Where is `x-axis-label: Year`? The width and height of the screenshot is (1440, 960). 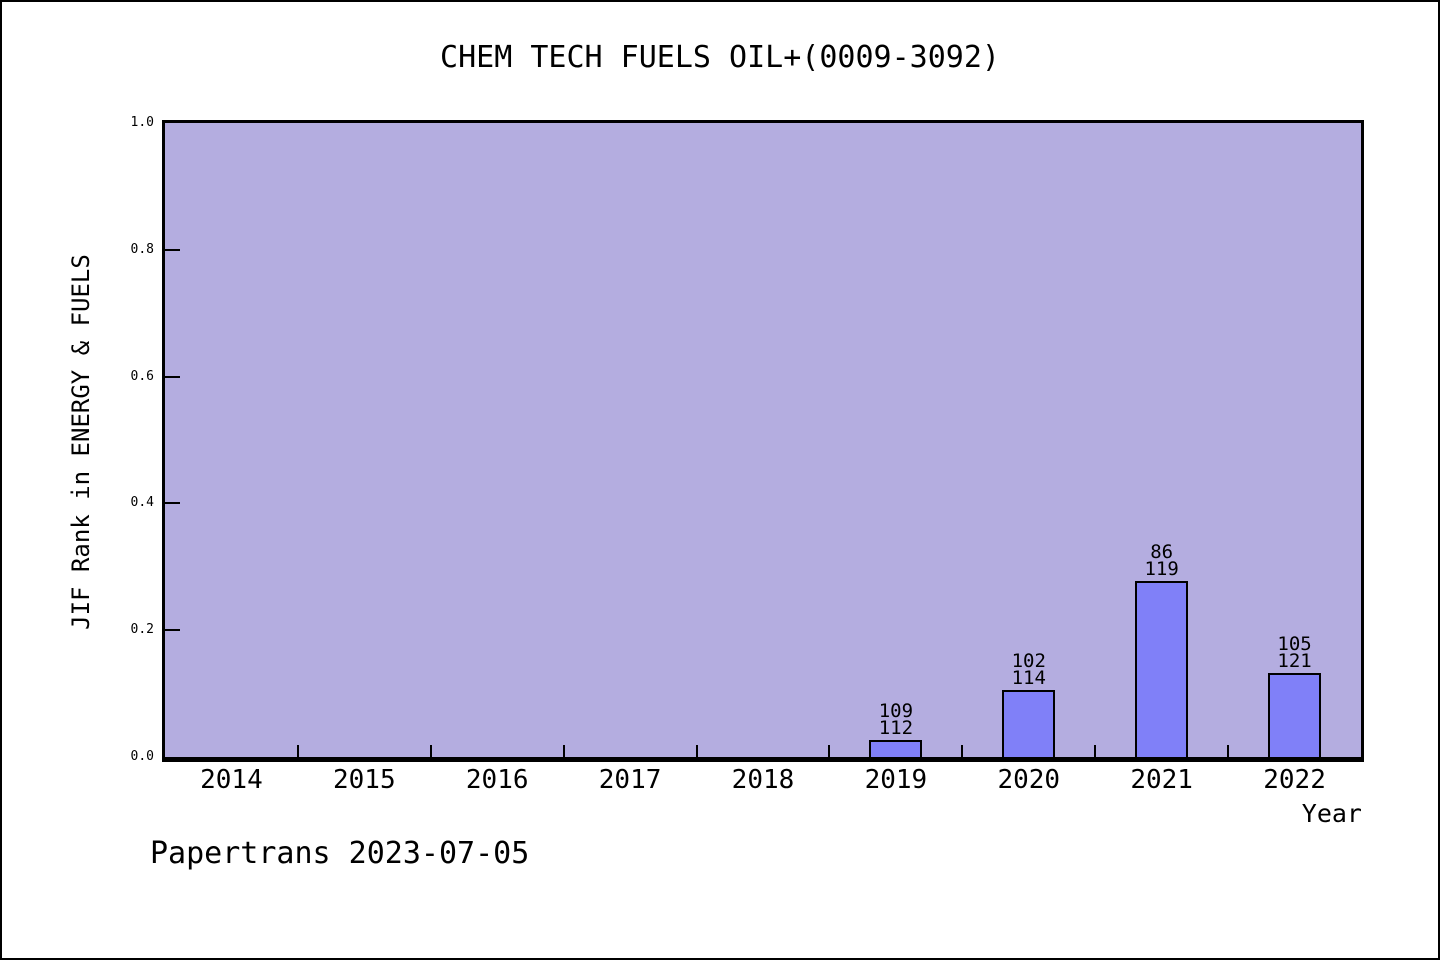 x-axis-label: Year is located at coordinates (1331, 813).